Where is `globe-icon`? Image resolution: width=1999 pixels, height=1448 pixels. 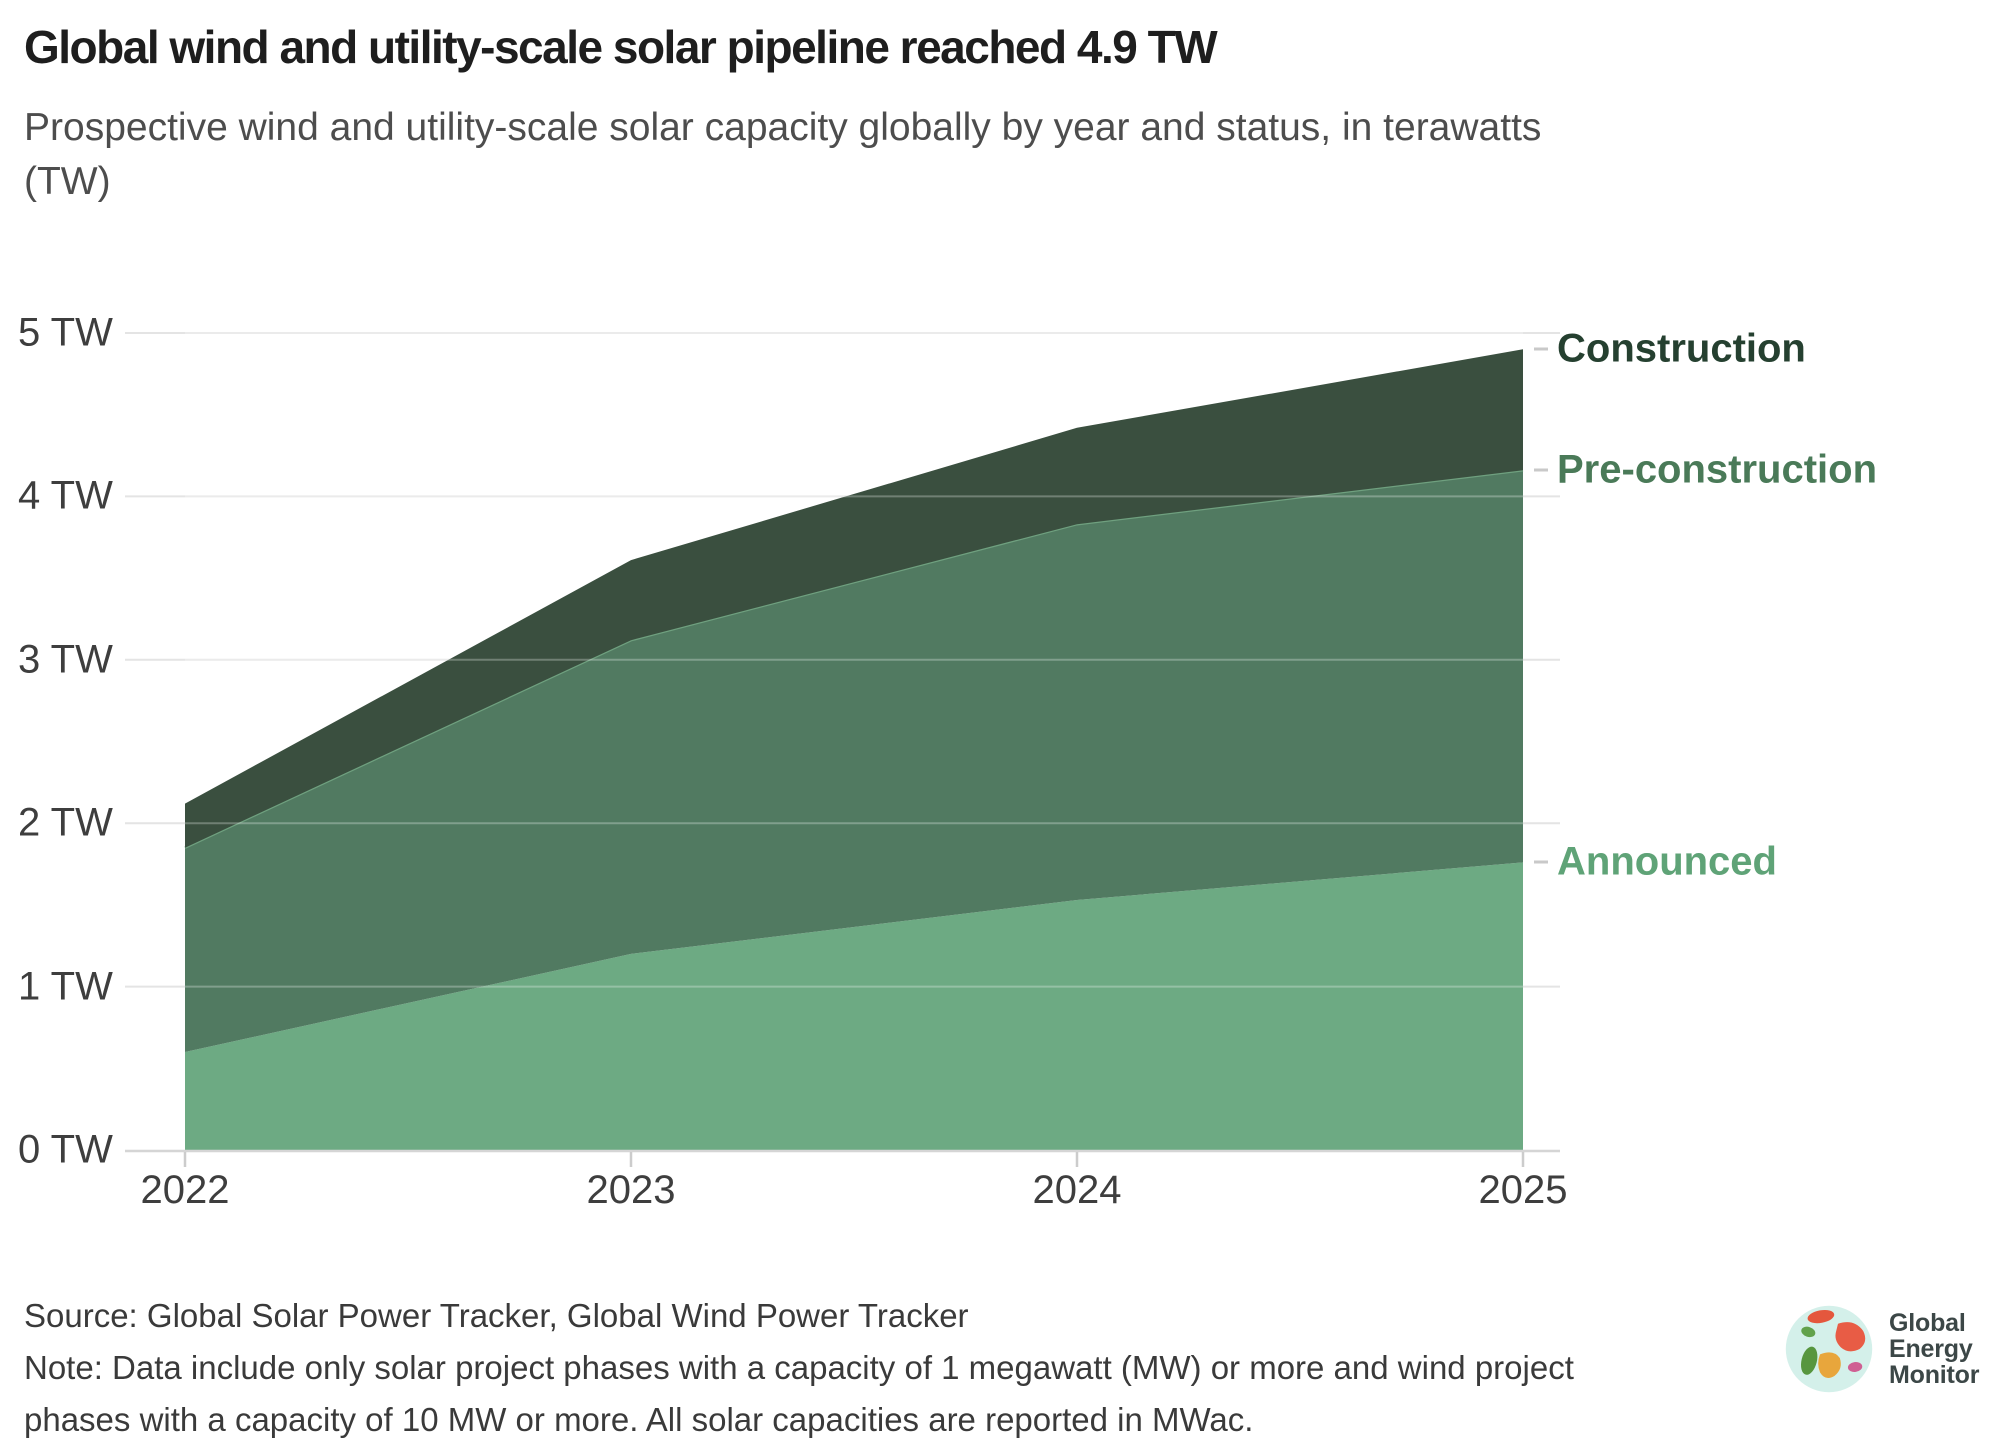 globe-icon is located at coordinates (1829, 1349).